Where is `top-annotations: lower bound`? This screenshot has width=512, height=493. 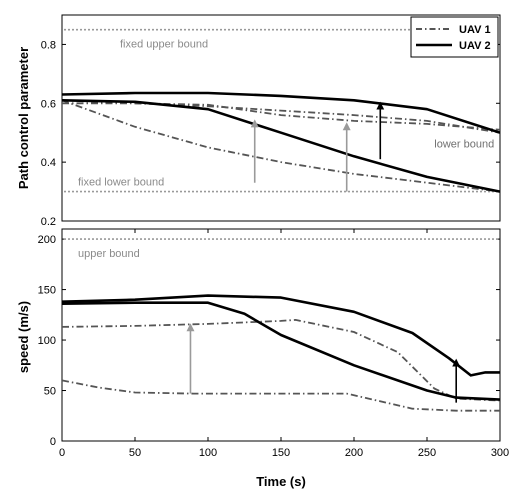 top-annotations: lower bound is located at coordinates (464, 144).